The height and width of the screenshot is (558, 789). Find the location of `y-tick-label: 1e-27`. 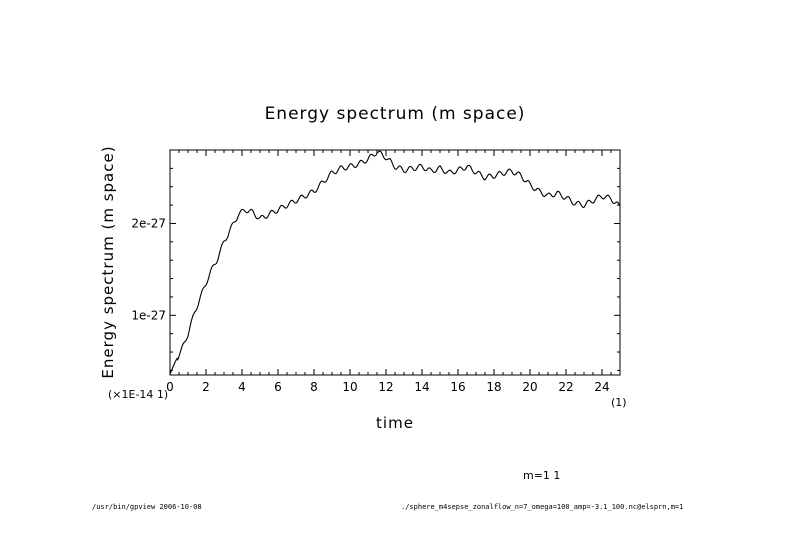

y-tick-label: 1e-27 is located at coordinates (148, 315).